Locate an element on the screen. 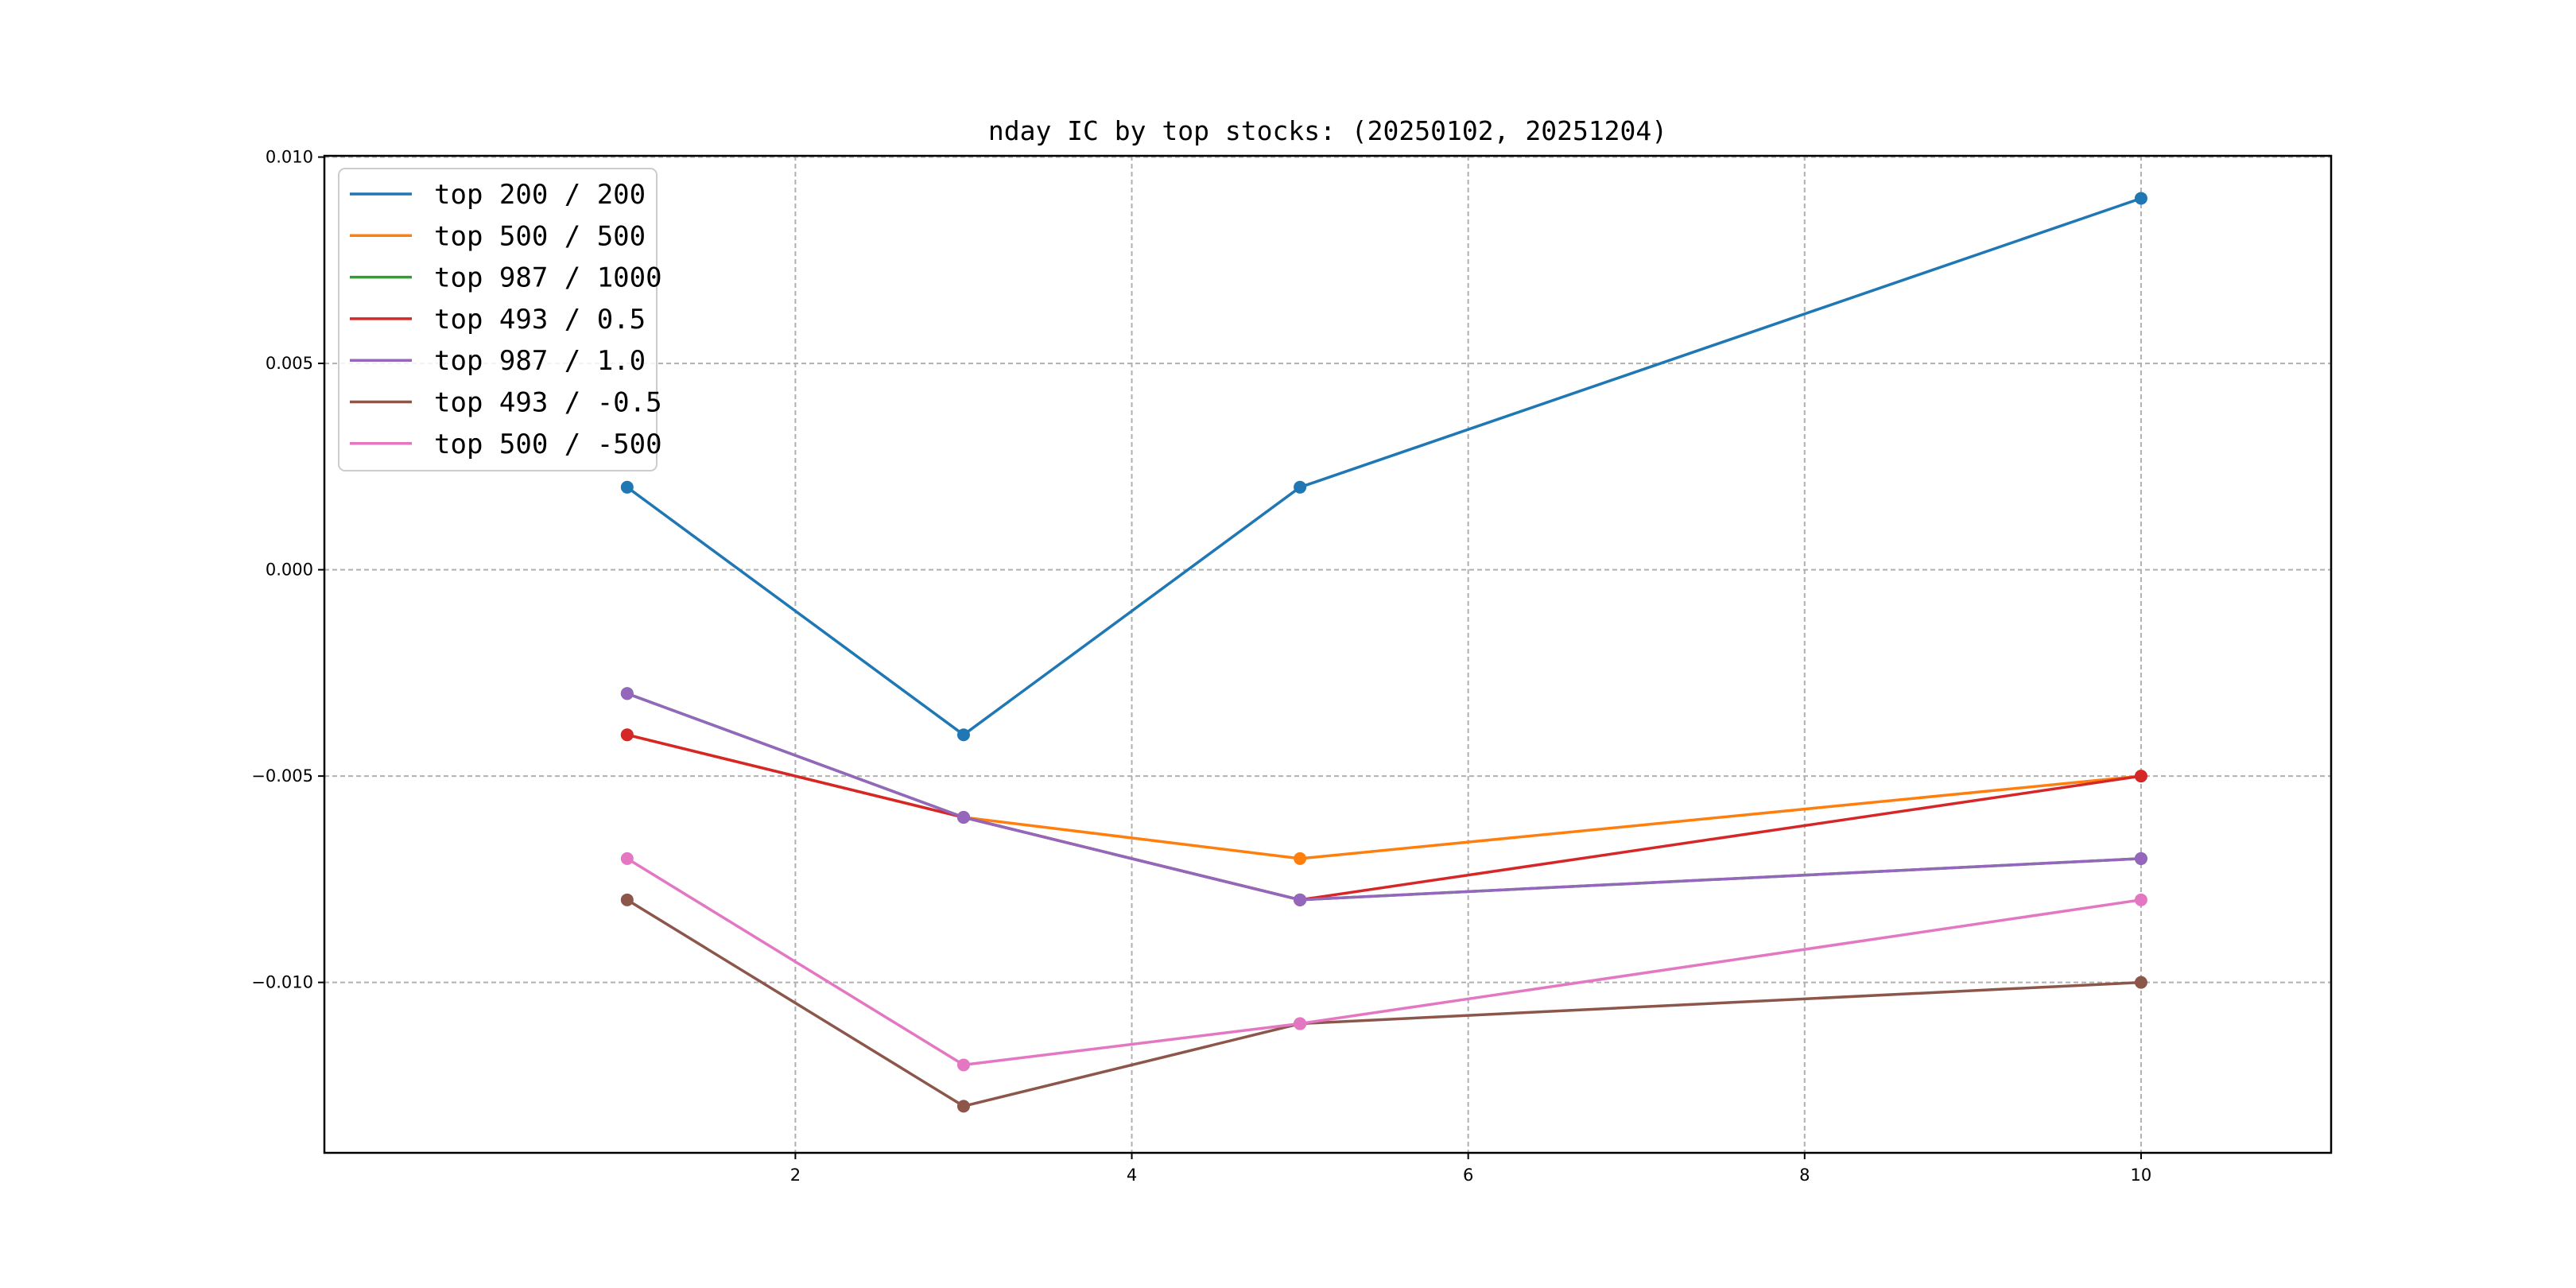 Image resolution: width=2576 pixels, height=1288 pixels. x-tick-label: 6 is located at coordinates (1468, 1175).